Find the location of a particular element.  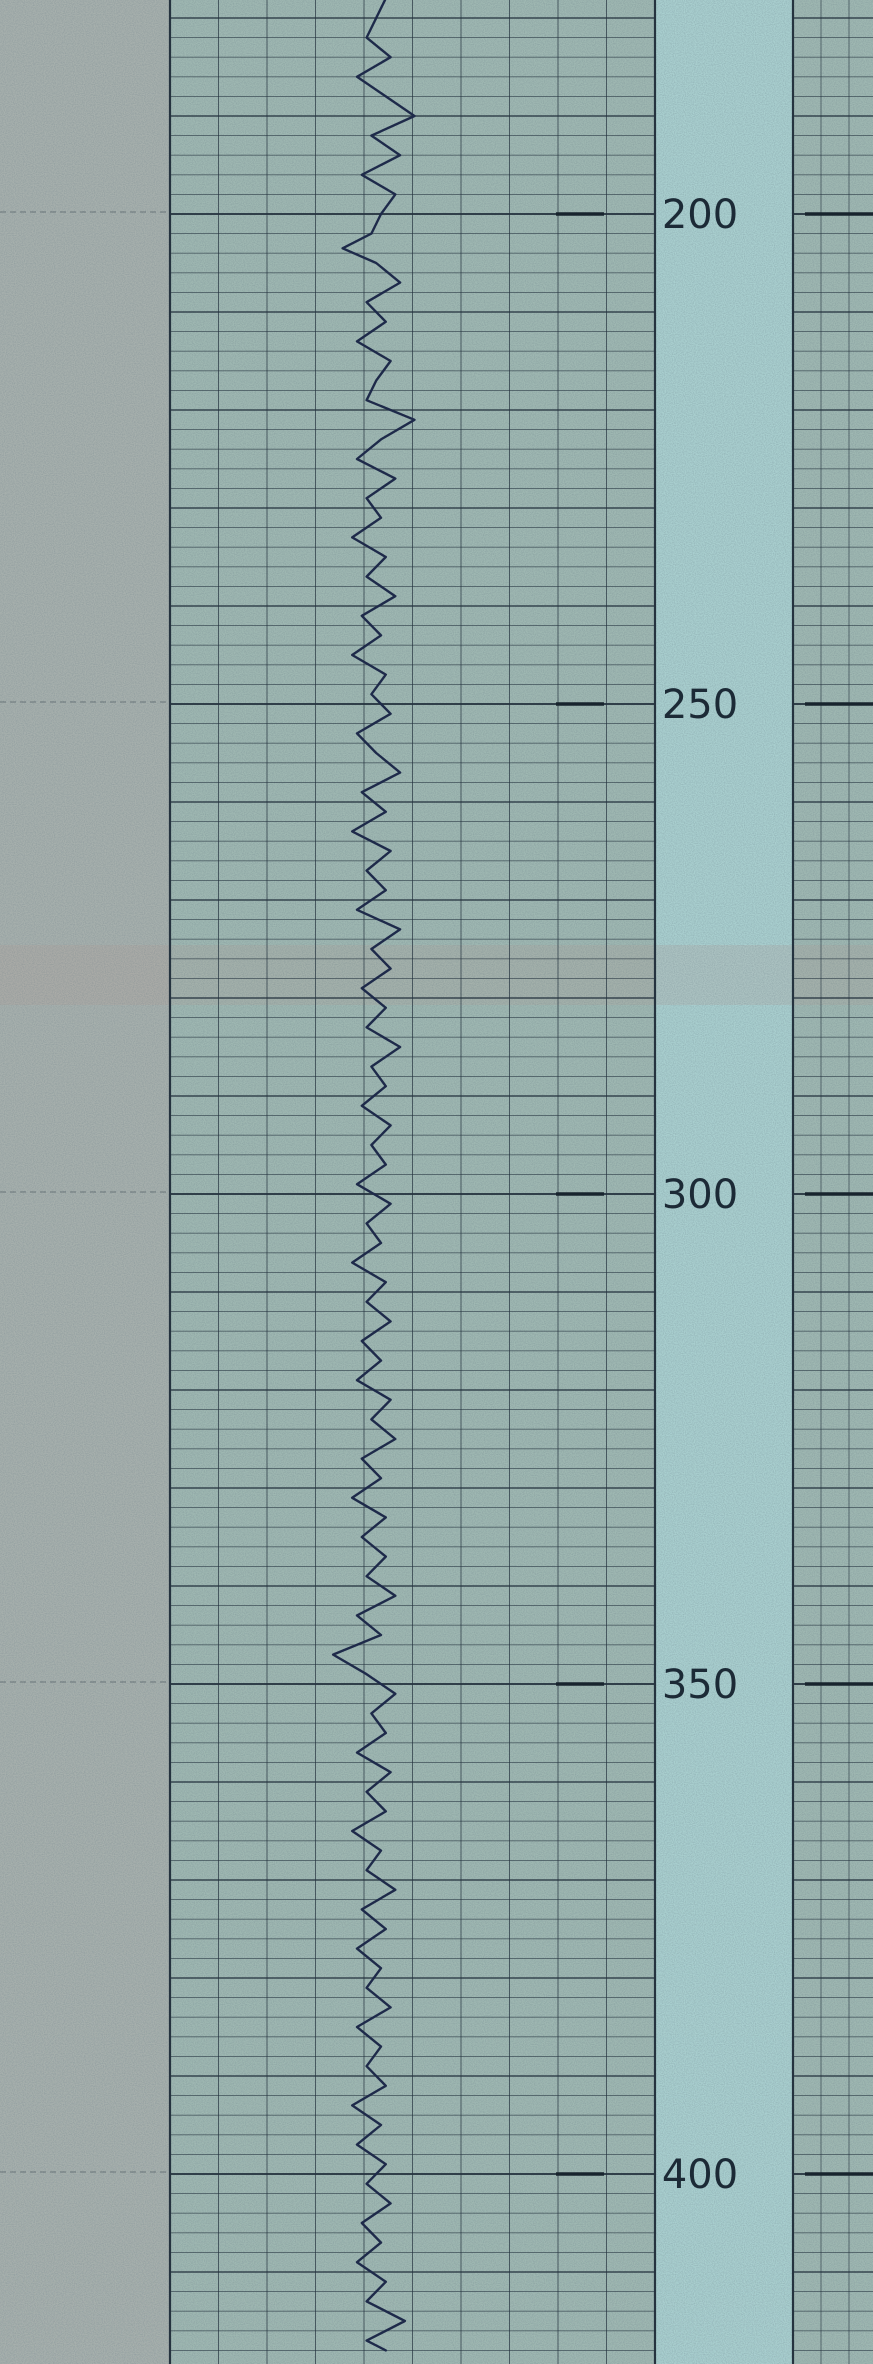

depth-label: 300 is located at coordinates (700, 1195).